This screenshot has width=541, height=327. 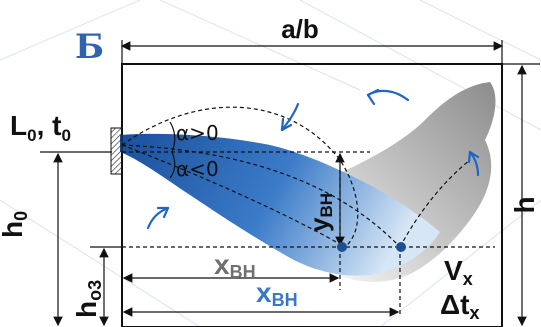 I want to click on height-label: h, so click(x=524, y=204).